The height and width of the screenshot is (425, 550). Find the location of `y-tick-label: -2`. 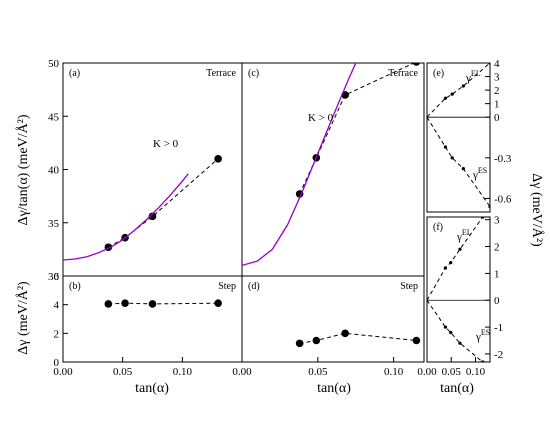

y-tick-label: -2 is located at coordinates (498, 355).